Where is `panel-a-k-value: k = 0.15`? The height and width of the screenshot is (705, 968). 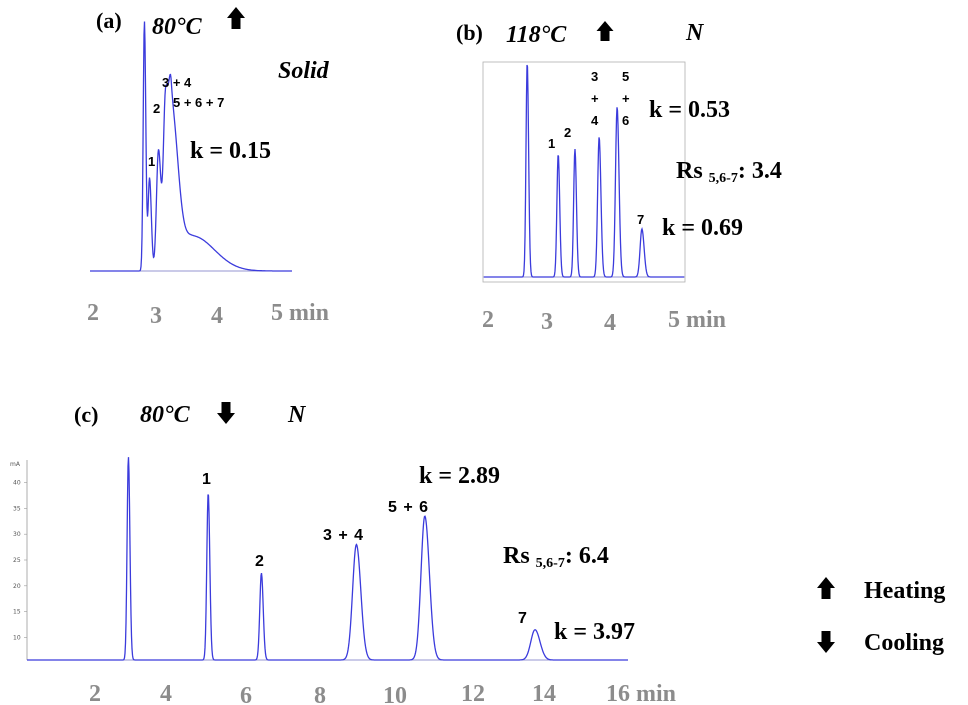 panel-a-k-value: k = 0.15 is located at coordinates (230, 151).